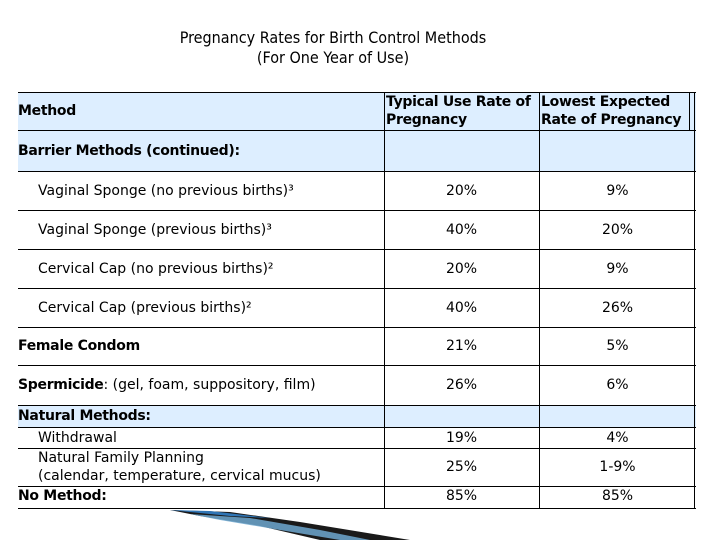 The image size is (720, 540). Describe the element at coordinates (617, 307) in the screenshot. I see `row-lowest: 26%` at that location.